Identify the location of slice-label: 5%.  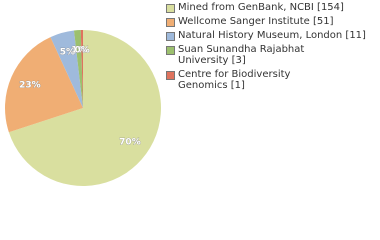
(67, 53).